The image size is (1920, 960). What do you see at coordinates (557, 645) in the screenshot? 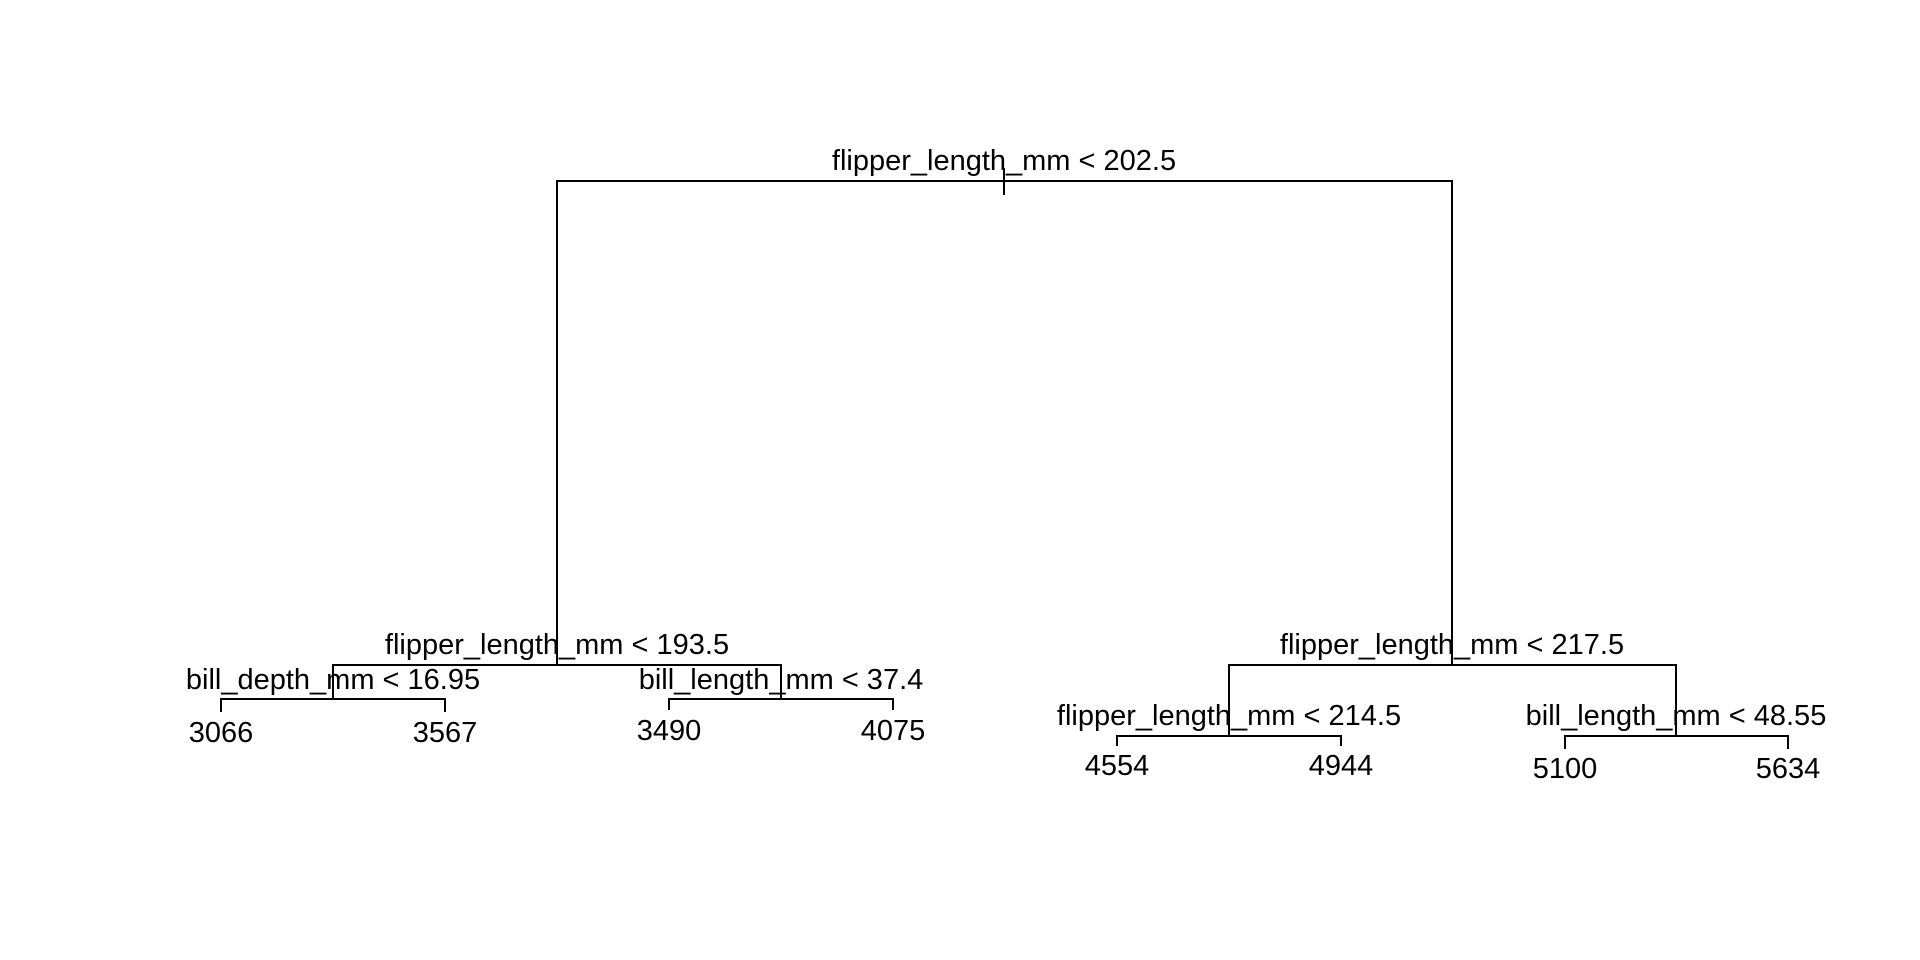
I see `left-split-label: flipper_length_mm < 193.5` at bounding box center [557, 645].